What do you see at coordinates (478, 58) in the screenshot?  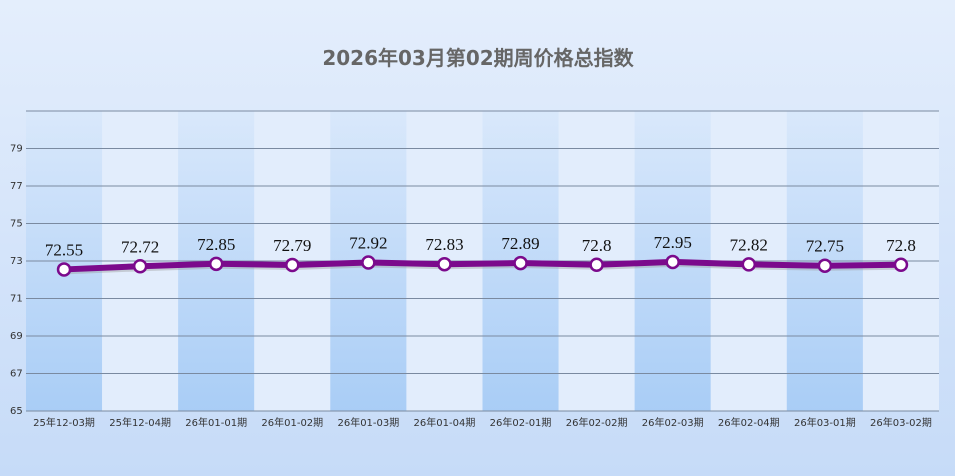 I see `chart-title: 2026年03月第02期周价格总指数` at bounding box center [478, 58].